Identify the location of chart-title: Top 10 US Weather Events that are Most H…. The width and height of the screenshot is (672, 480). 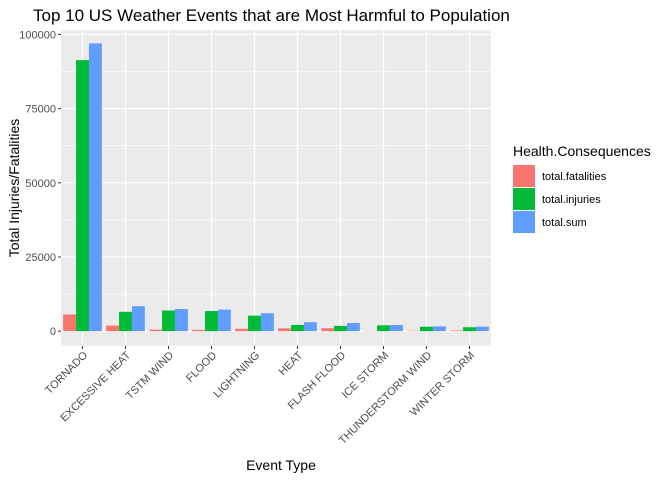
(271, 15).